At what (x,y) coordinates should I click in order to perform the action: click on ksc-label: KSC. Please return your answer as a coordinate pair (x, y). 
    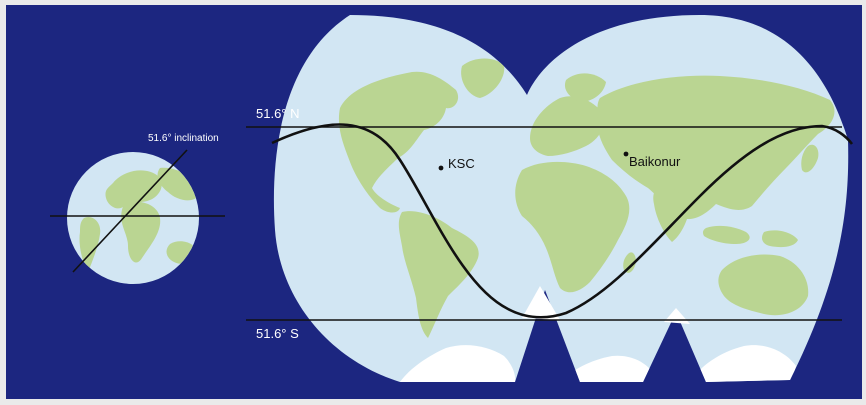
    Looking at the image, I should click on (461, 163).